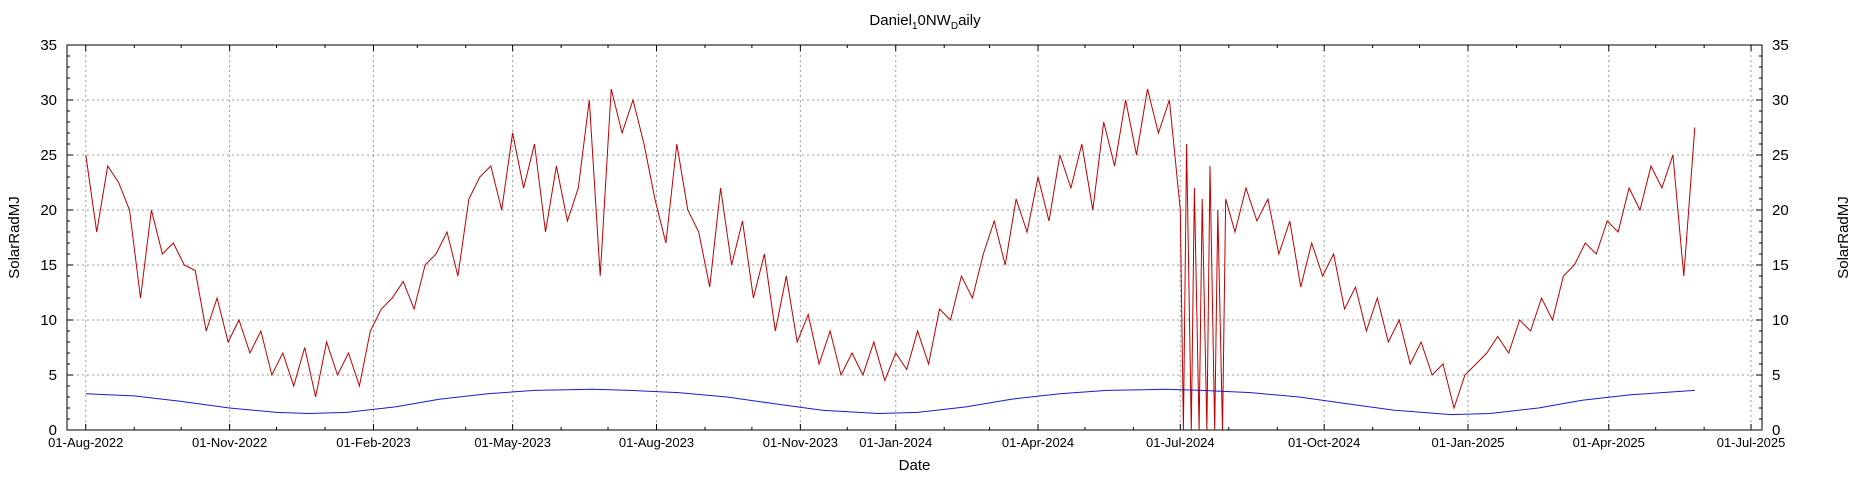 Image resolution: width=1850 pixels, height=480 pixels. I want to click on x-tick-label: 01-Apr-2025, so click(1609, 442).